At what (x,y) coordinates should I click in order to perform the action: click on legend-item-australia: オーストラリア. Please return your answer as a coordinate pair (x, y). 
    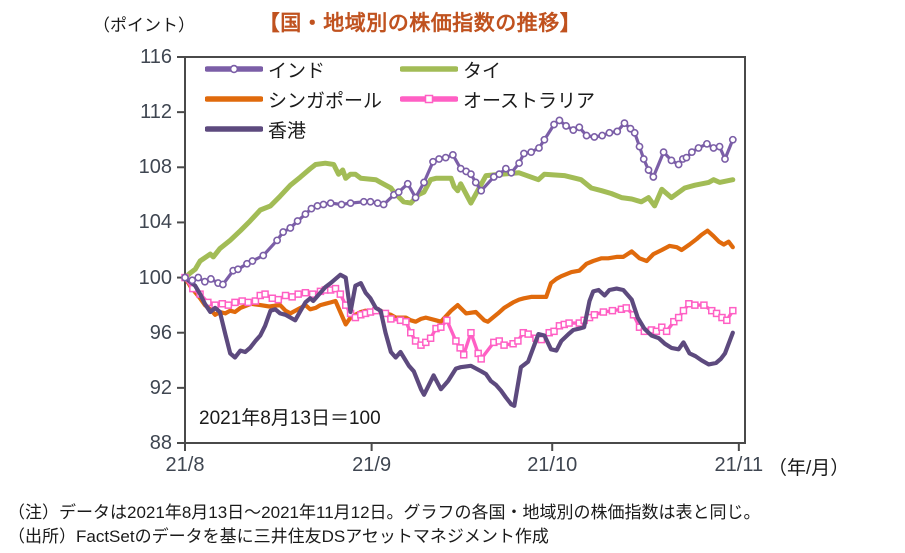
    Looking at the image, I should click on (497, 99).